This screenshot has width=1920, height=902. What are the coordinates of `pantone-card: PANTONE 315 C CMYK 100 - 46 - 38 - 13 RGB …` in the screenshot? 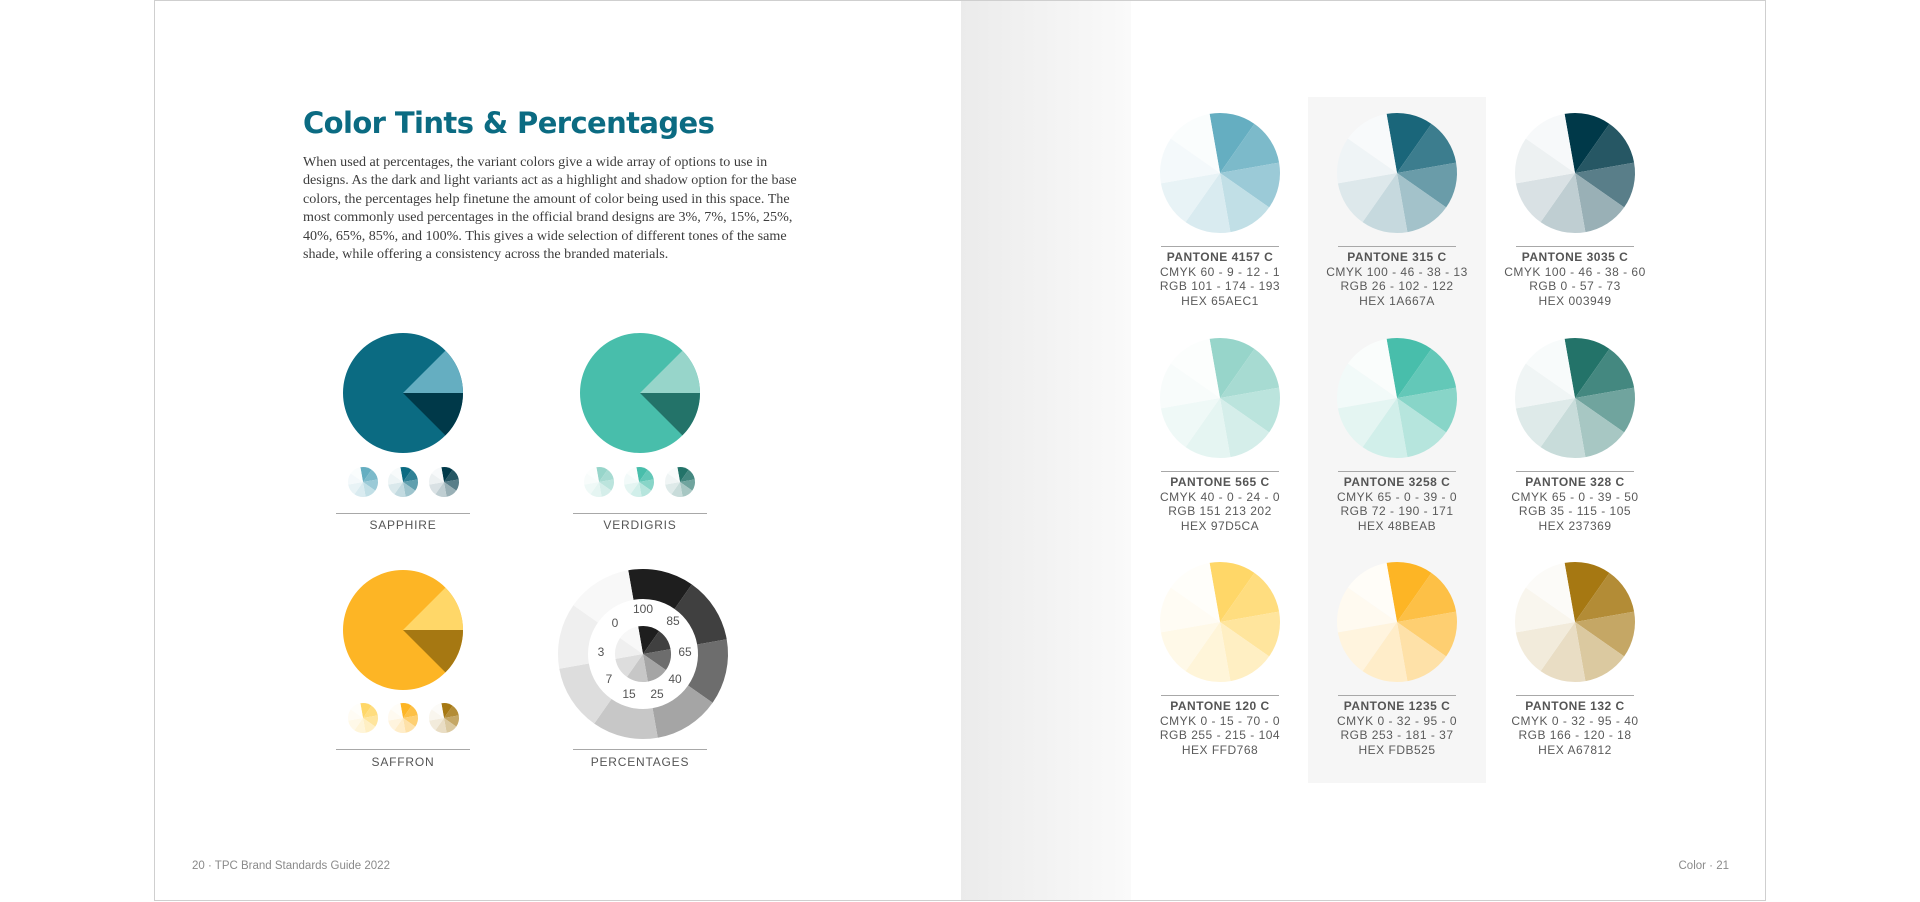 It's located at (1397, 277).